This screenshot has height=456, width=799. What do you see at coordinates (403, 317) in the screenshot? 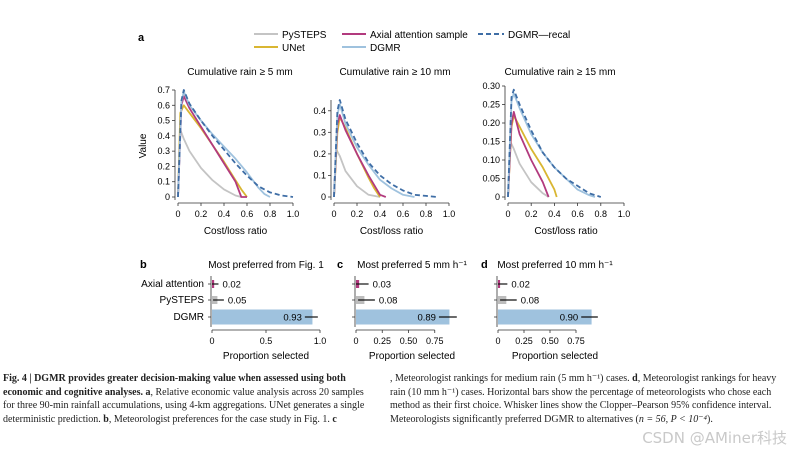
I see `bar` at bounding box center [403, 317].